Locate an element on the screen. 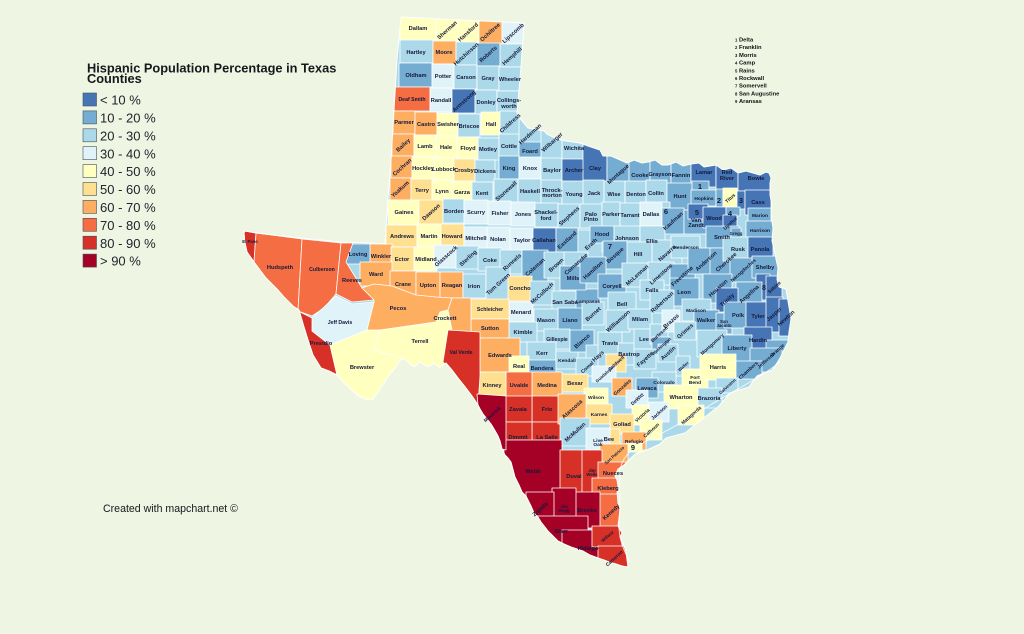 This screenshot has height=634, width=1024. svg-text: Swisher is located at coordinates (448, 125).